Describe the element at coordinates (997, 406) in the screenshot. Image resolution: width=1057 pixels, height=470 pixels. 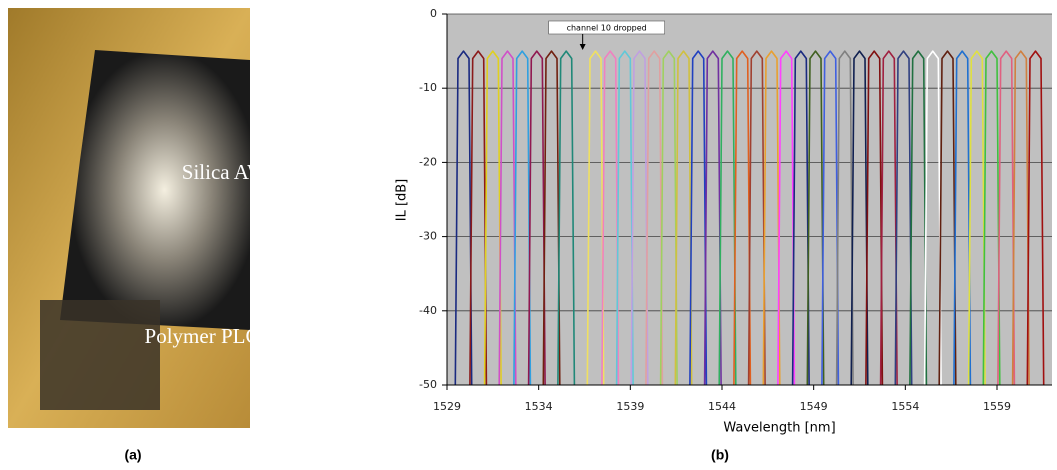
I see `x-tick-label: 1559` at that location.